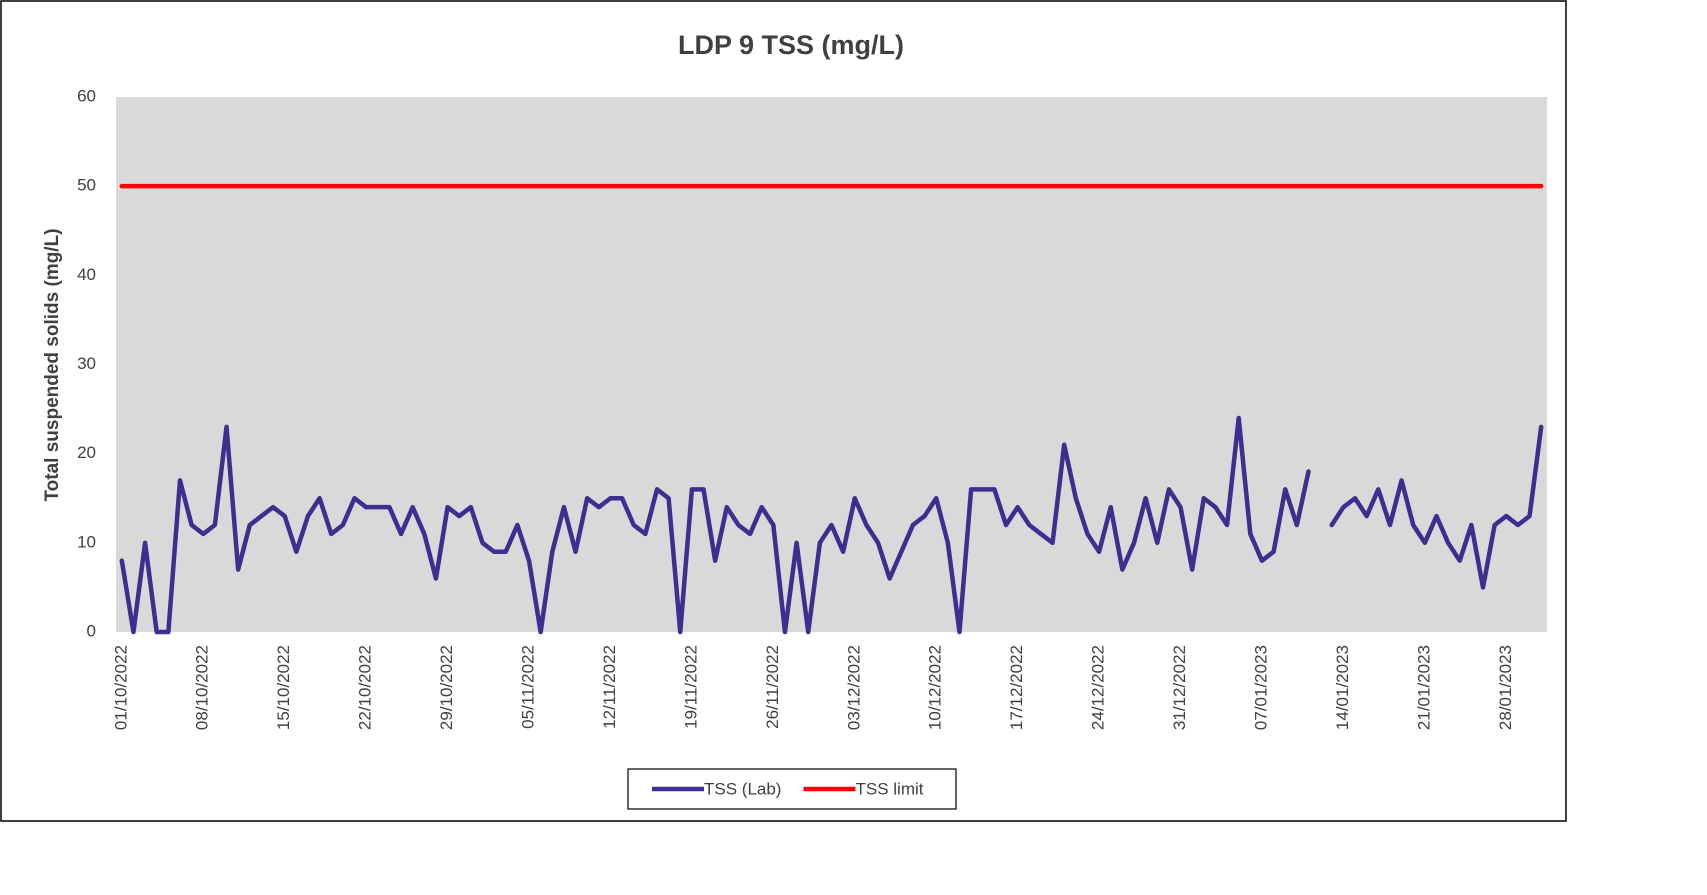 Image resolution: width=1707 pixels, height=895 pixels. Describe the element at coordinates (1260, 687) in the screenshot. I see `x-tick-label: 07/01/2023` at that location.